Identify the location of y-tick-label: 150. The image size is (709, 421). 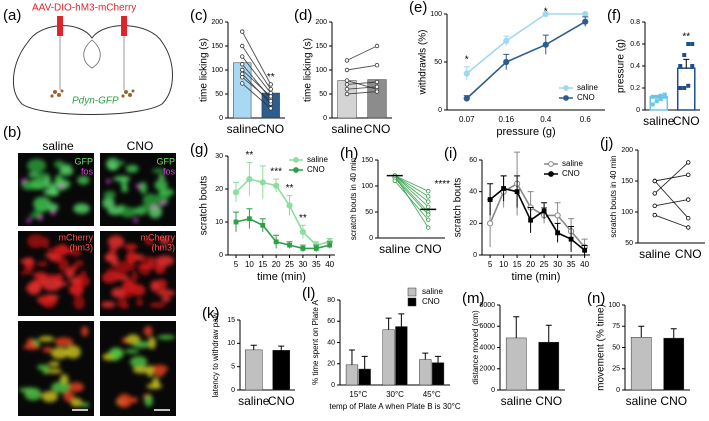
(321, 46).